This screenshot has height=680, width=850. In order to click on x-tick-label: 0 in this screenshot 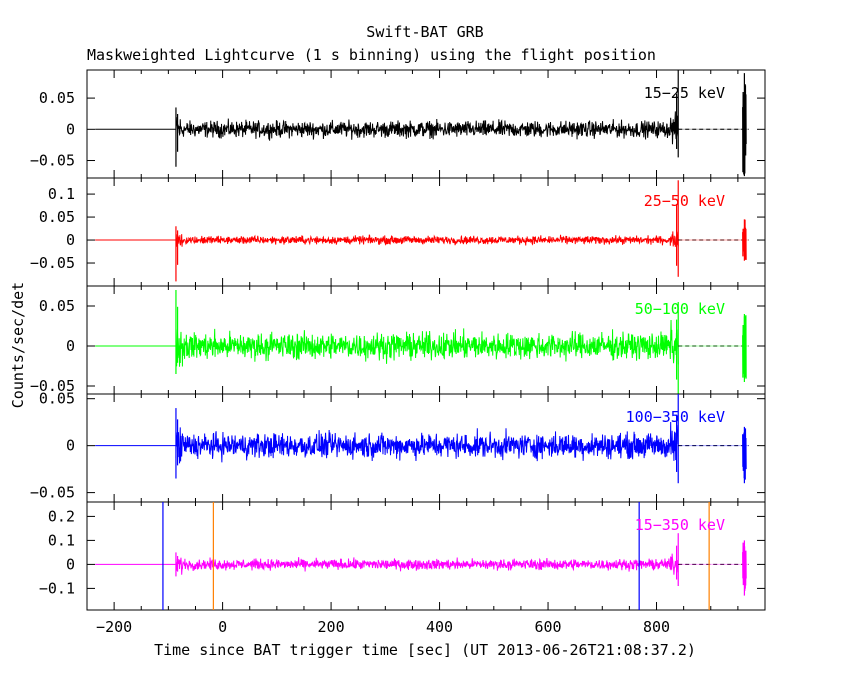, I will do `click(222, 627)`.